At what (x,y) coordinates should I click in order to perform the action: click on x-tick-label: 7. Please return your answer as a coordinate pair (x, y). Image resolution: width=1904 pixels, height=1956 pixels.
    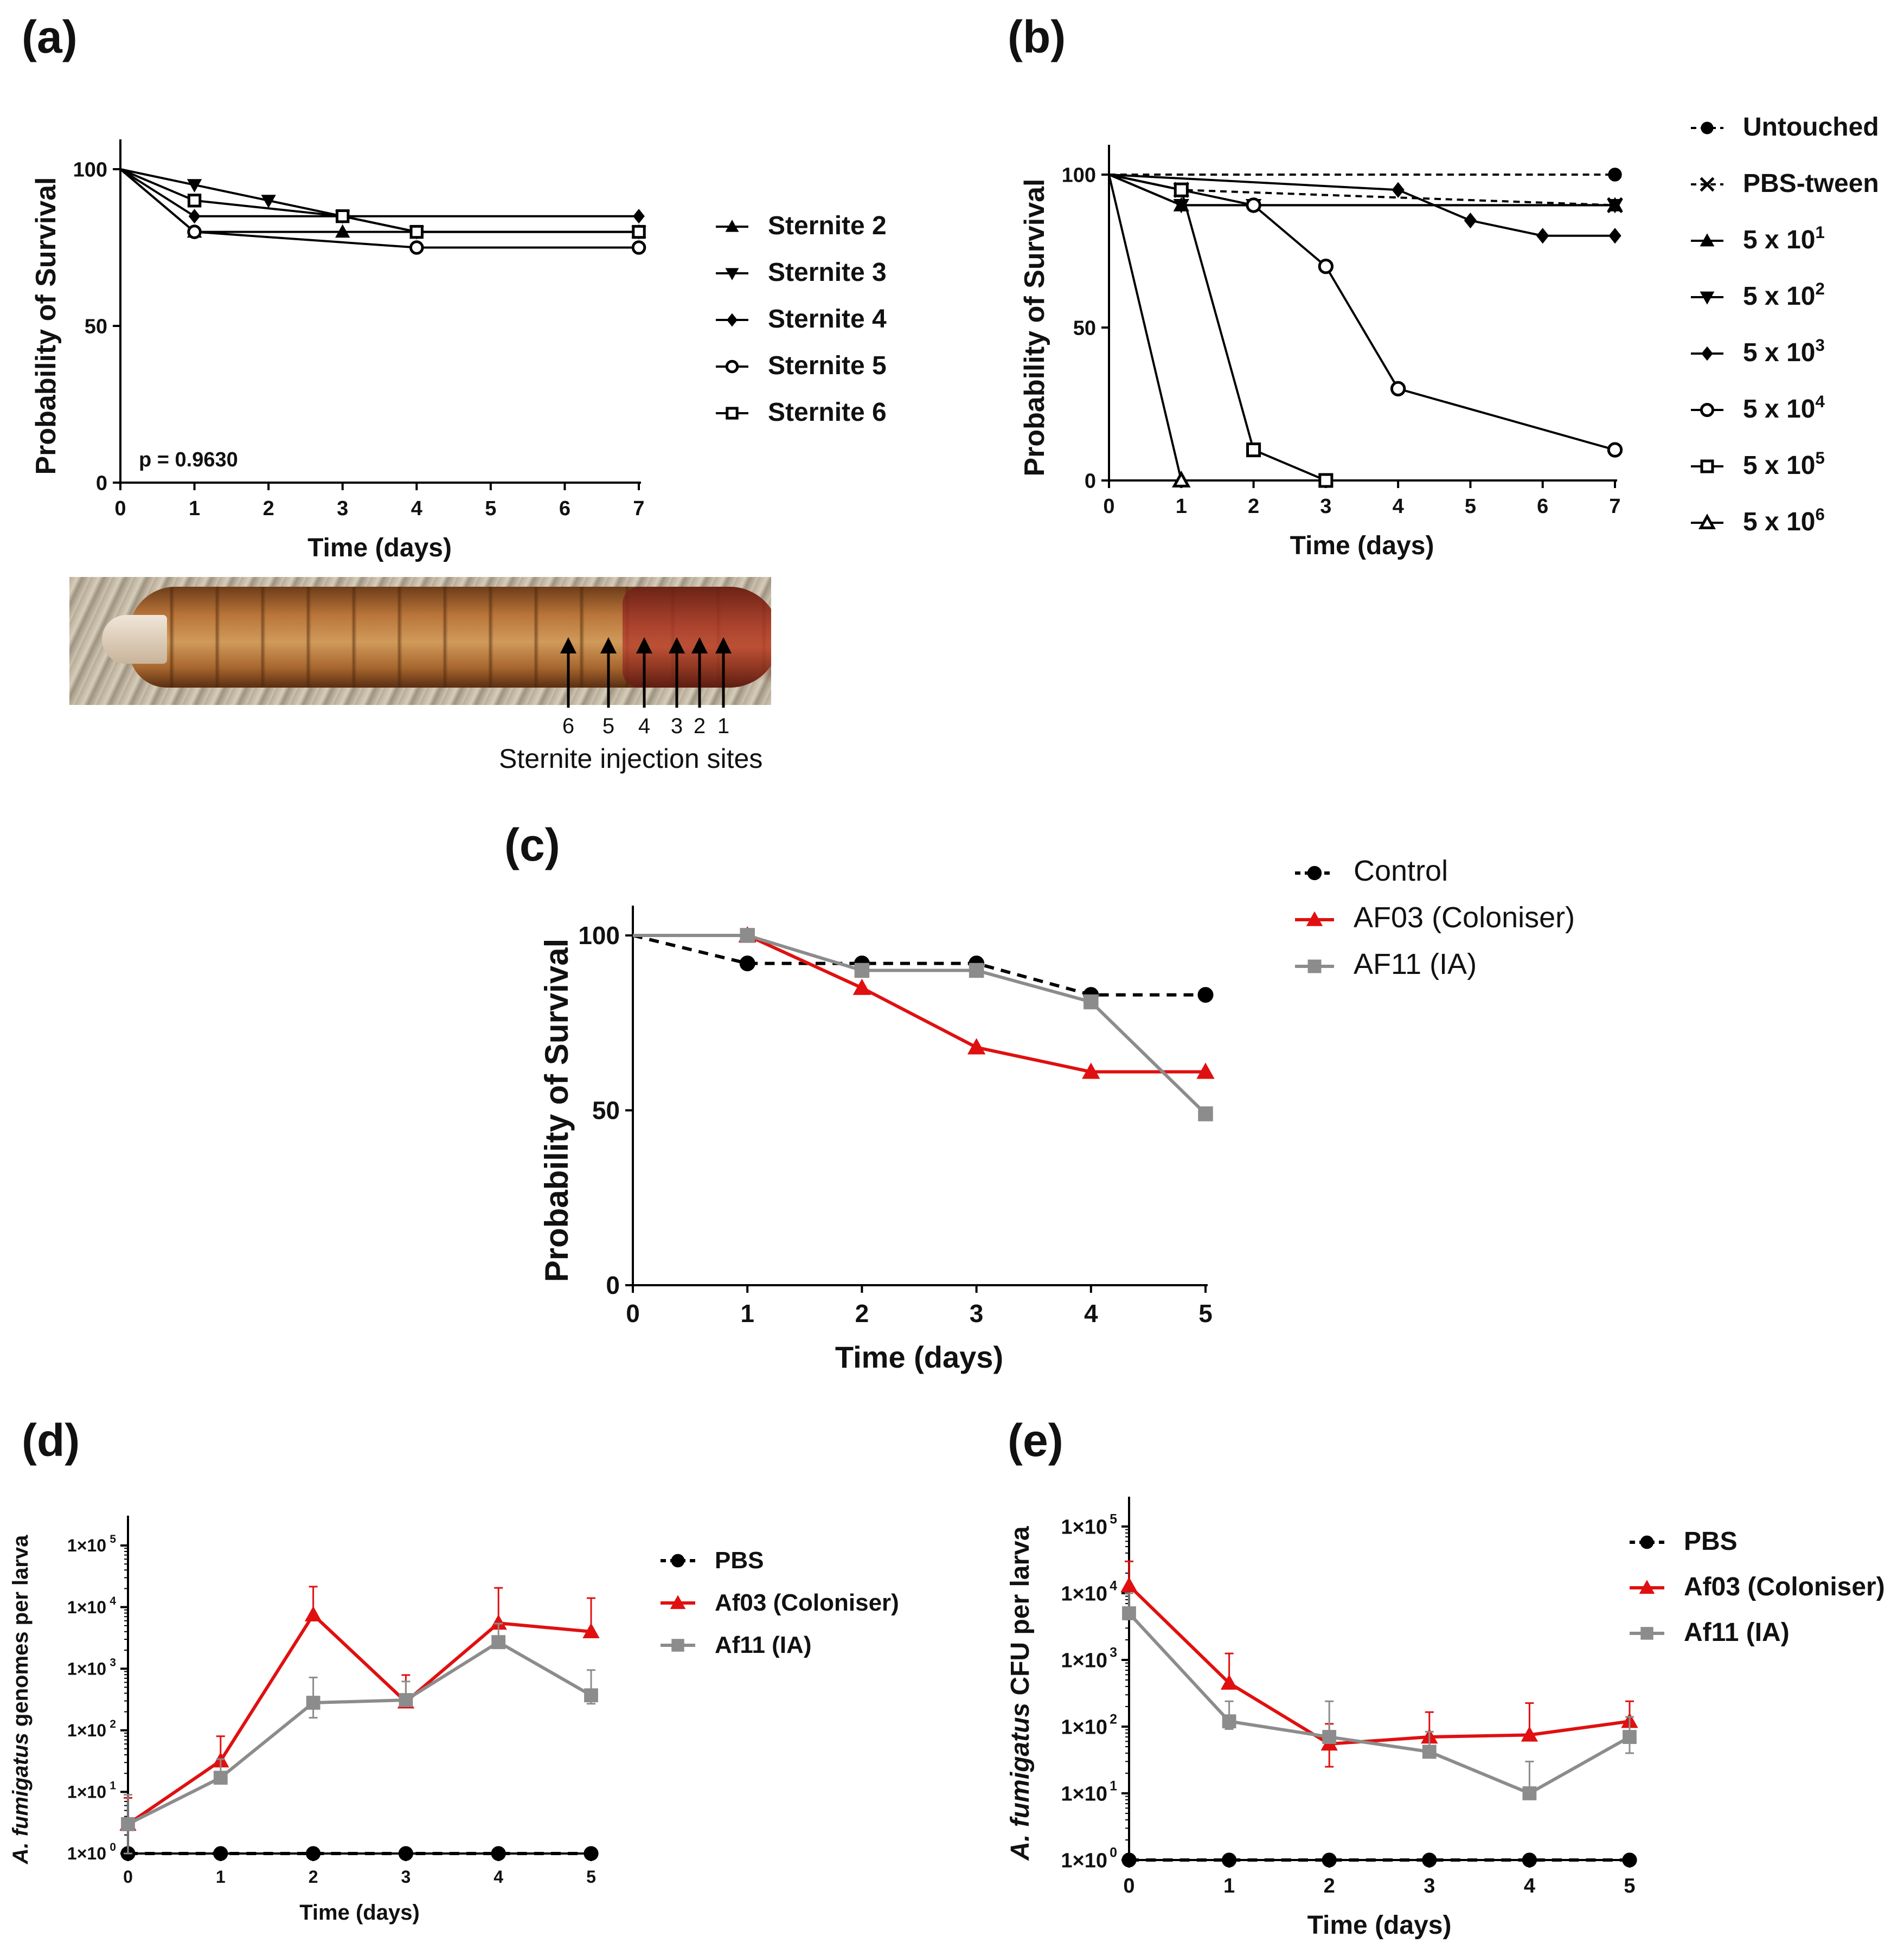
    Looking at the image, I should click on (1614, 507).